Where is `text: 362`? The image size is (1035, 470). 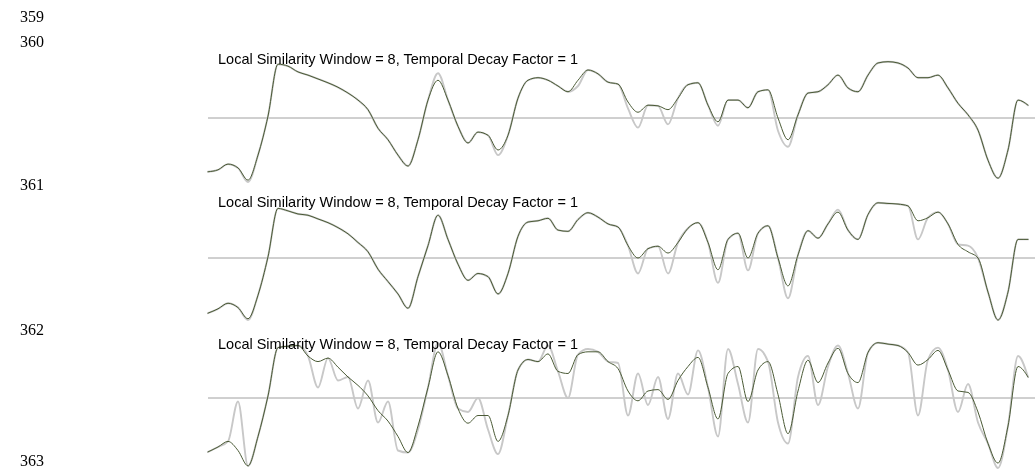 text: 362 is located at coordinates (32, 329).